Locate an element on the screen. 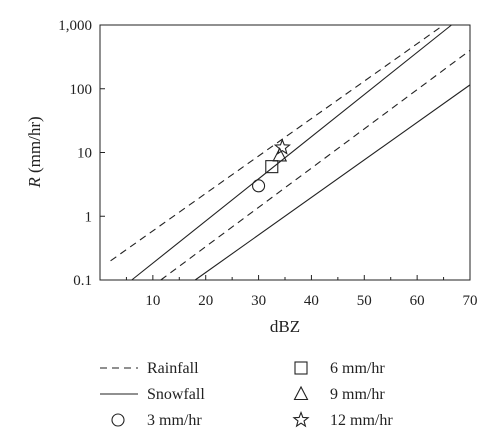 This screenshot has width=500, height=447. y-tick-label: 100 is located at coordinates (81, 90).